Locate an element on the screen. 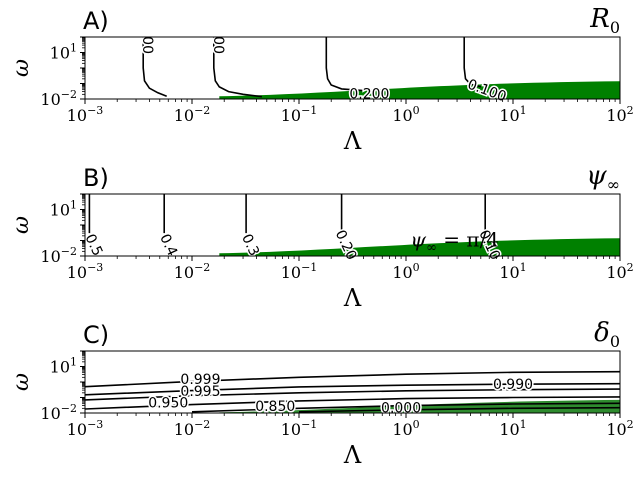 This screenshot has width=640, height=480. contour-label: 0.999 is located at coordinates (200, 380).